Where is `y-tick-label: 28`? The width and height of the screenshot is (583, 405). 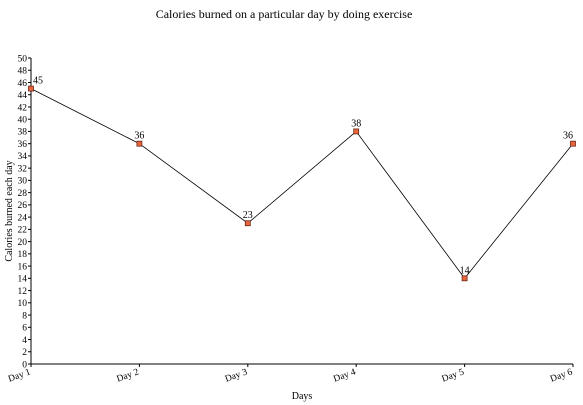
y-tick-label: 28 is located at coordinates (23, 194).